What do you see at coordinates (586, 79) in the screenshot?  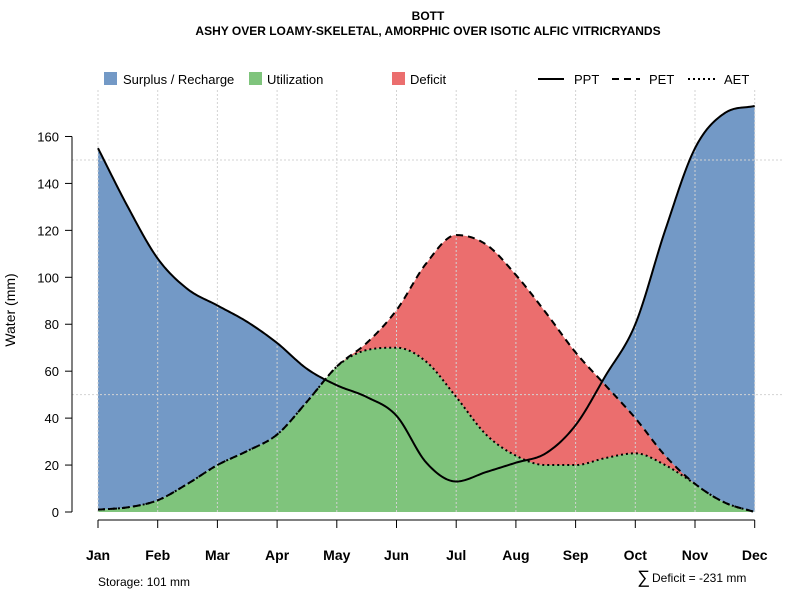 I see `legend-label-ppt: PPT` at bounding box center [586, 79].